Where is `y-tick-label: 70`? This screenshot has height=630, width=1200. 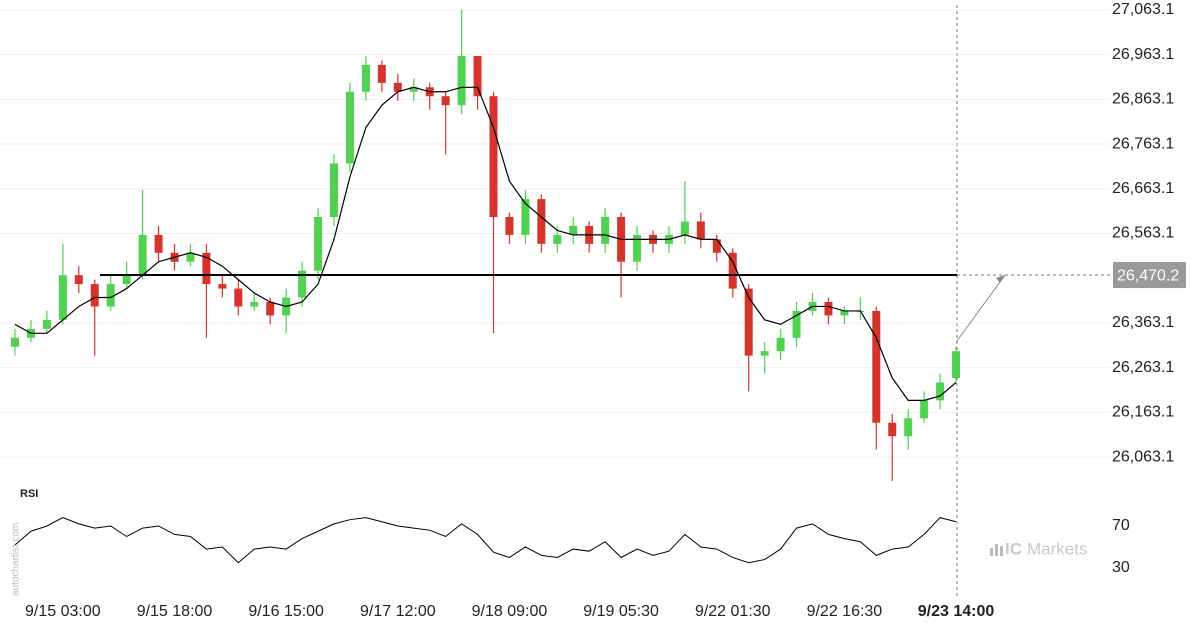 y-tick-label: 70 is located at coordinates (1121, 525).